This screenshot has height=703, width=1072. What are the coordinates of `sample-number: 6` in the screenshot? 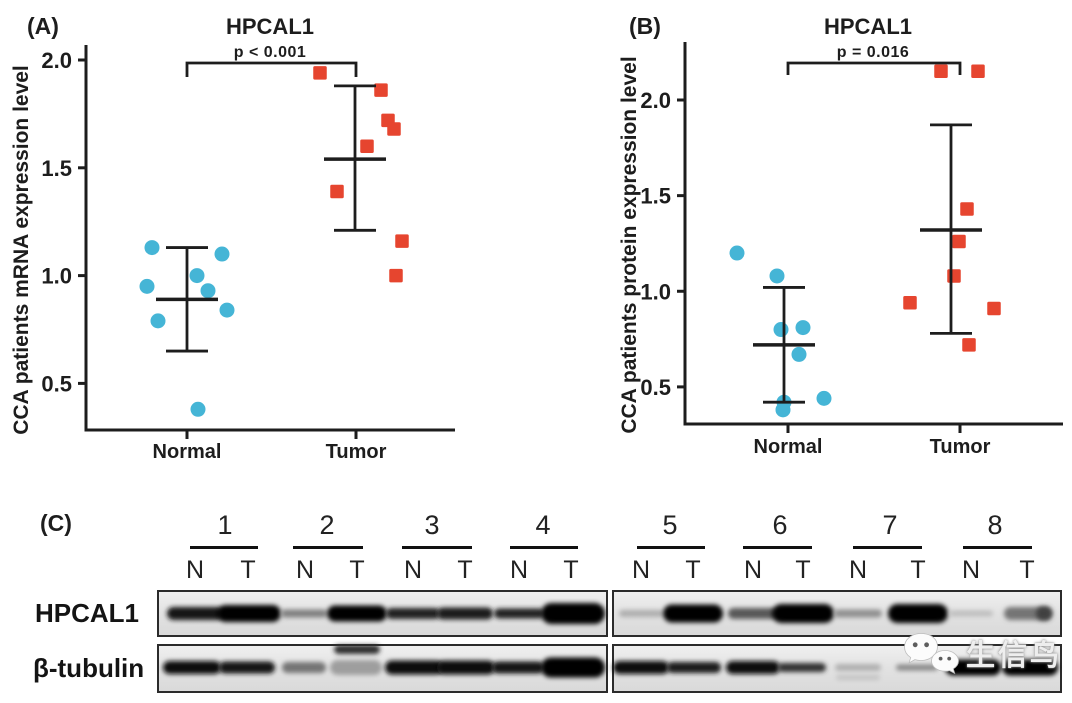 It's located at (780, 525).